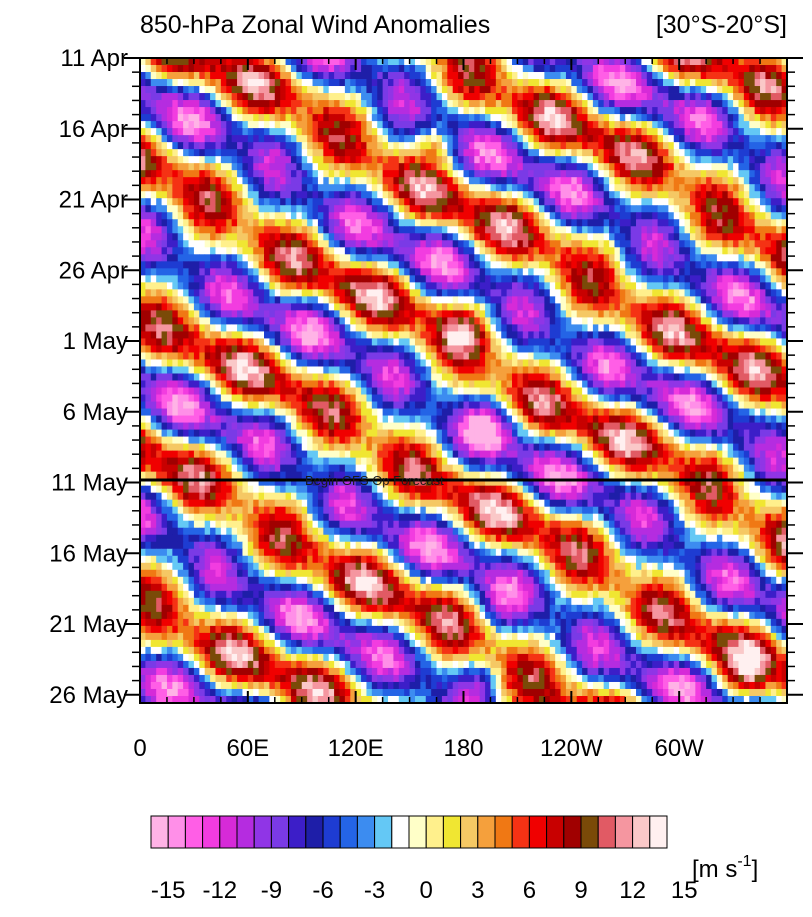  I want to click on y-tick-label-9: 26 May, so click(88, 695).